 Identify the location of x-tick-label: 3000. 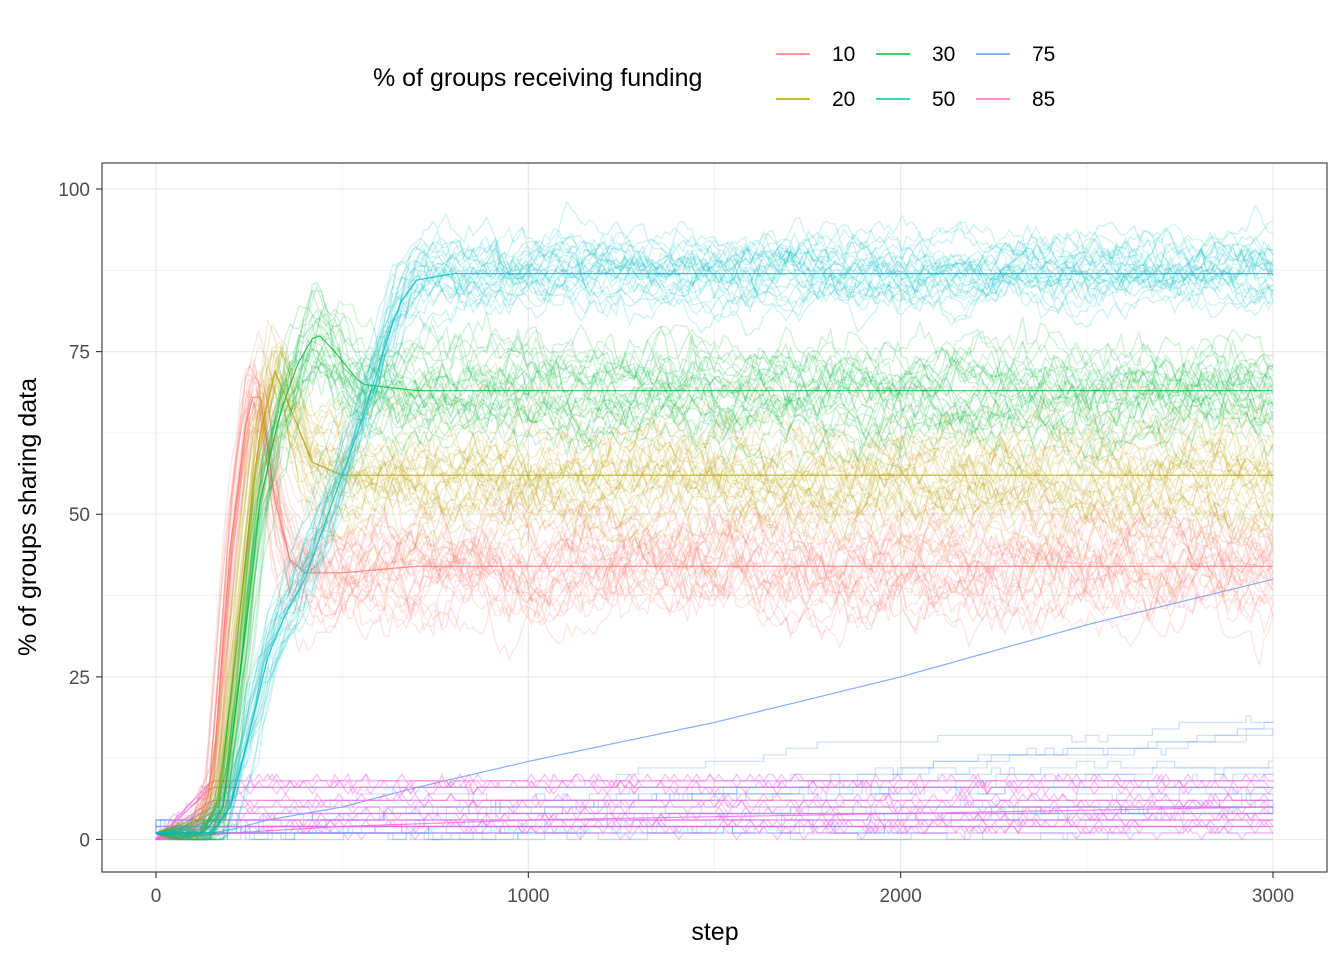
(1273, 896).